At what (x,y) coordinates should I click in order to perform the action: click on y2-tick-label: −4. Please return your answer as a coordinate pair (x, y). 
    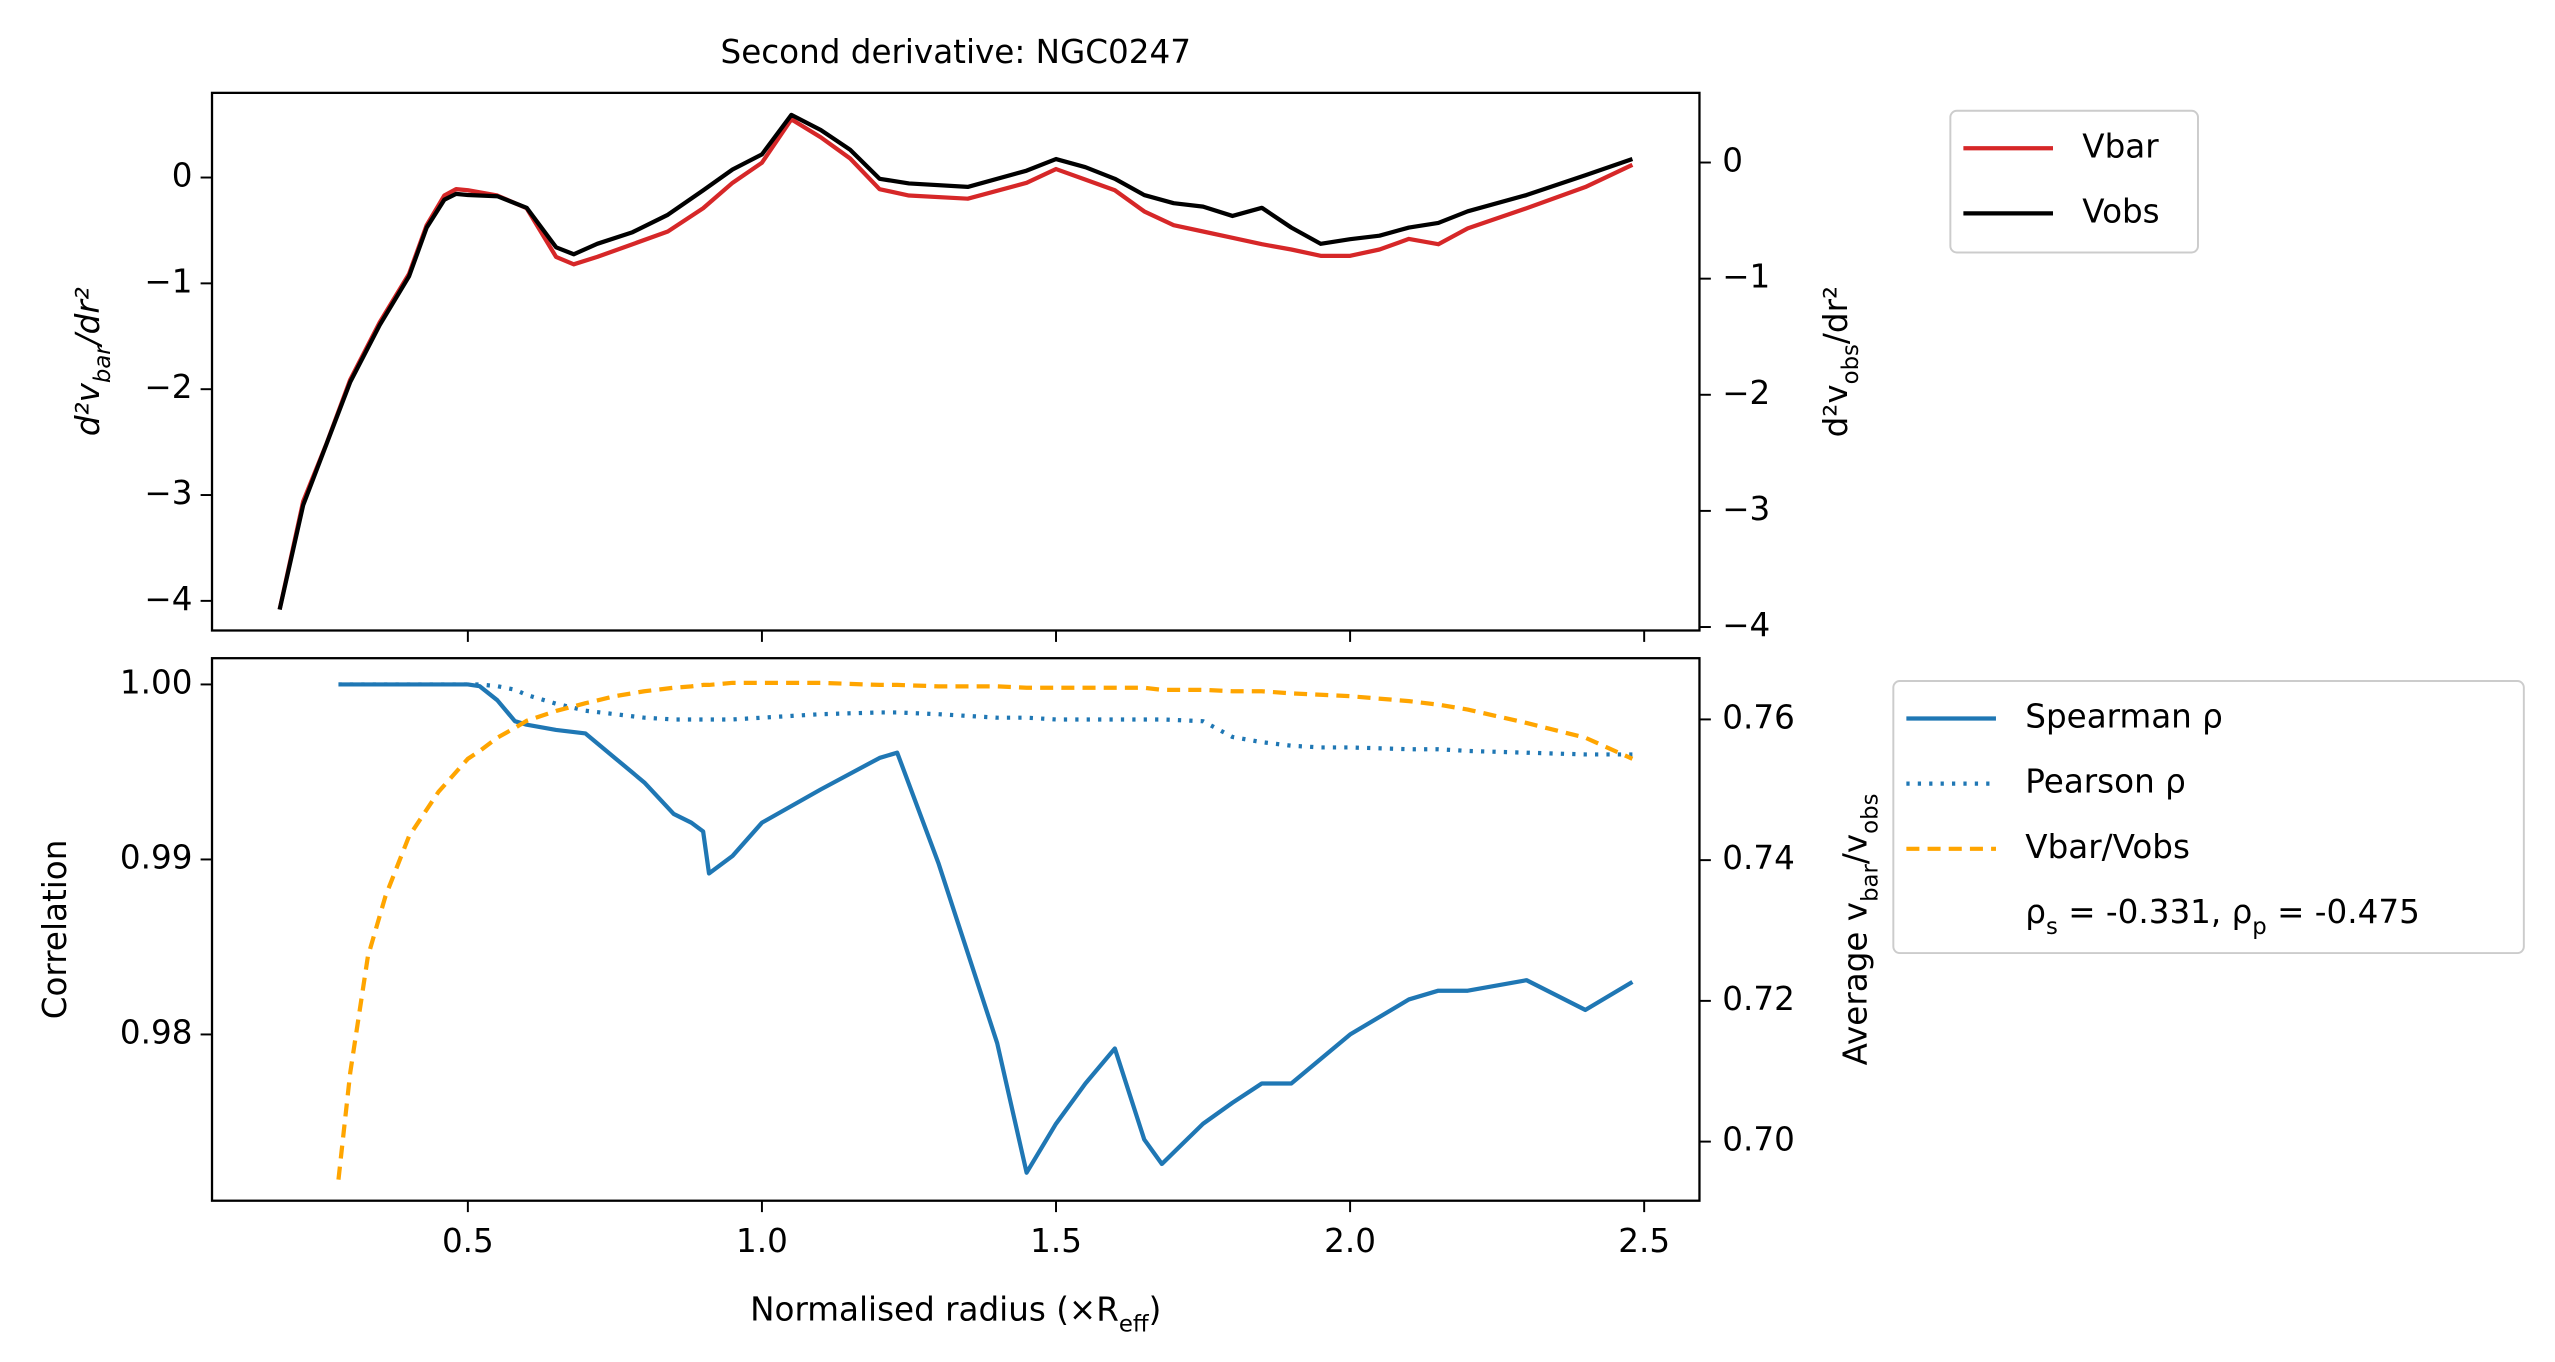
    Looking at the image, I should click on (1746, 625).